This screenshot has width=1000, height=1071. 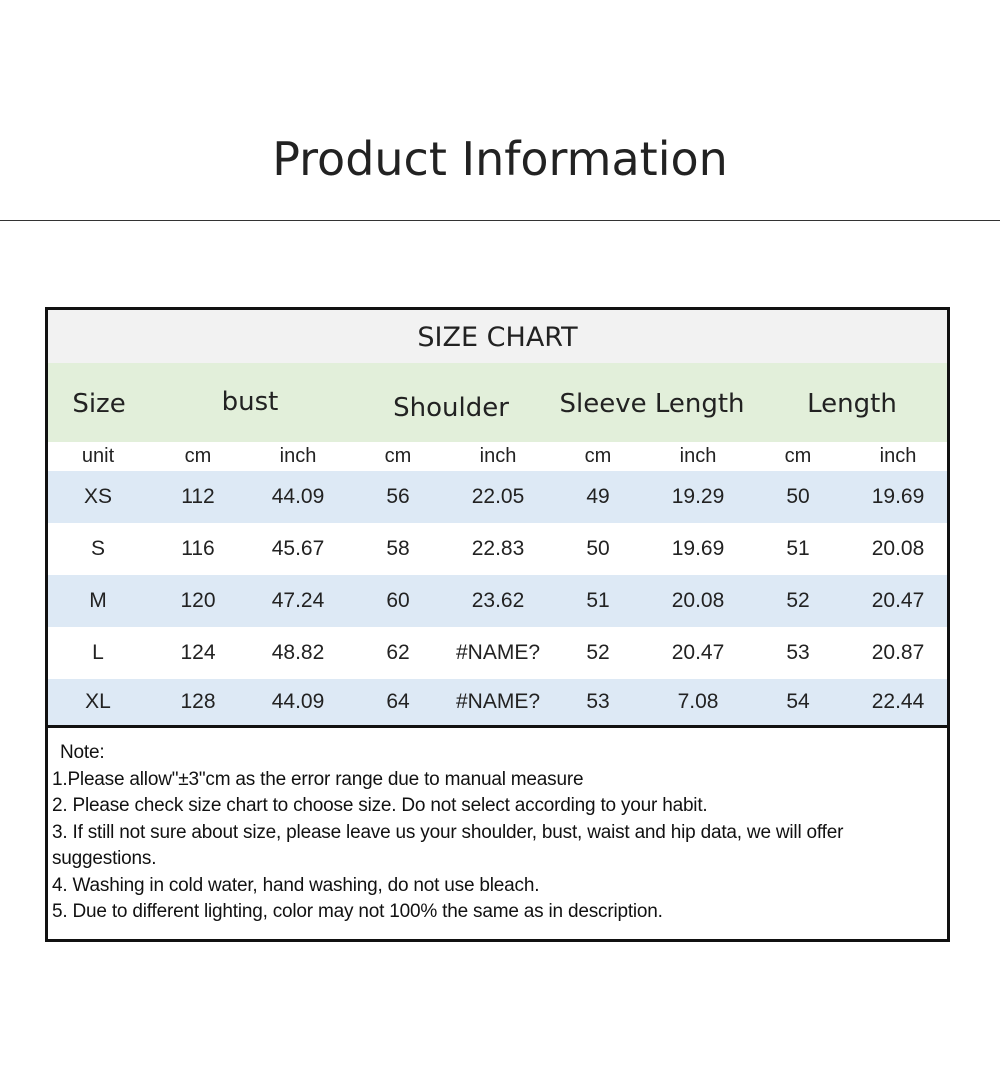 What do you see at coordinates (500, 159) in the screenshot?
I see `page-title: Product Information` at bounding box center [500, 159].